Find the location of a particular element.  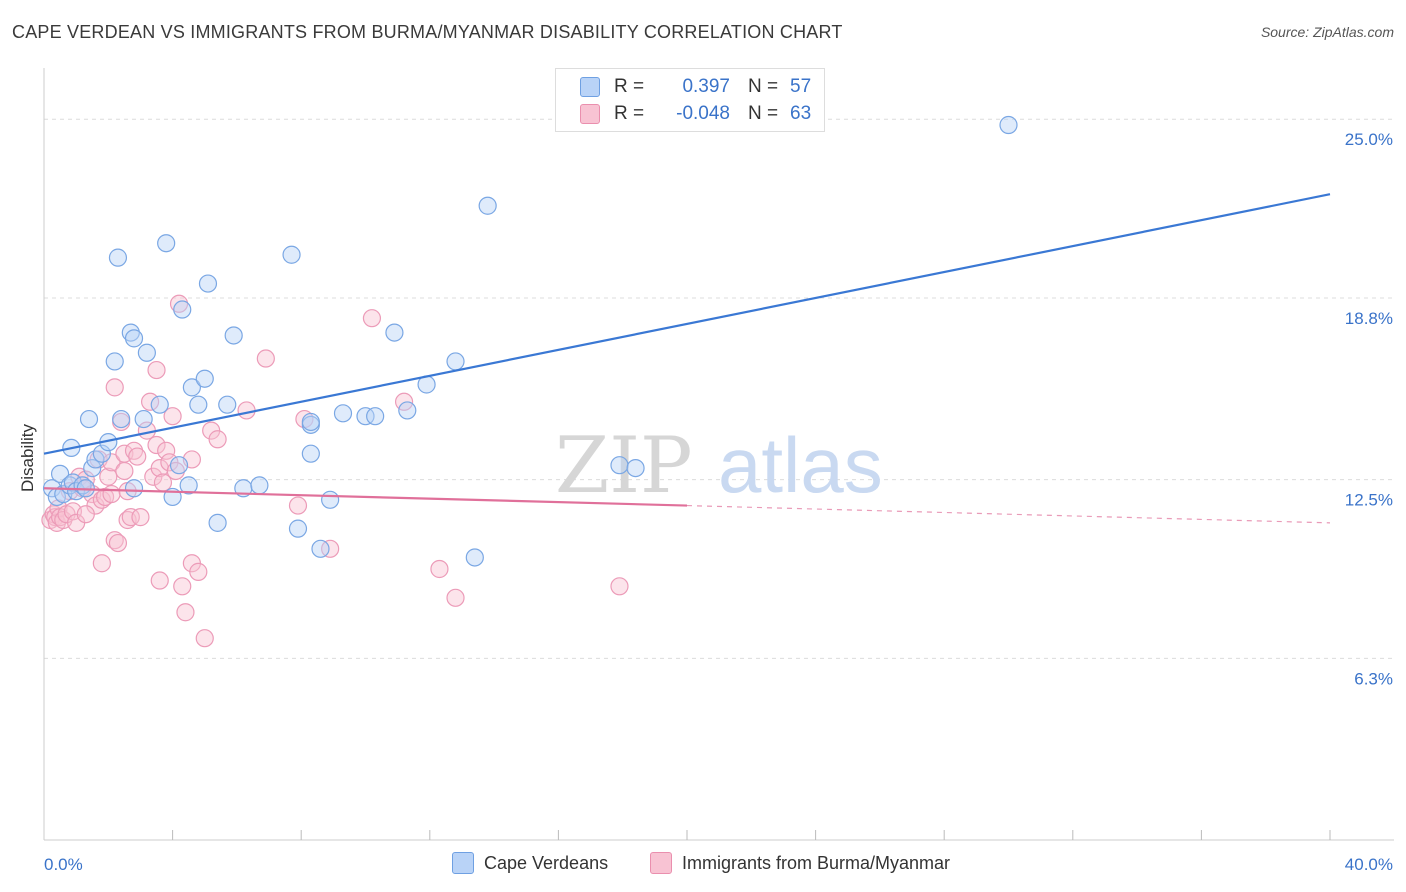

r-value: 0.397 is located at coordinates (706, 86).